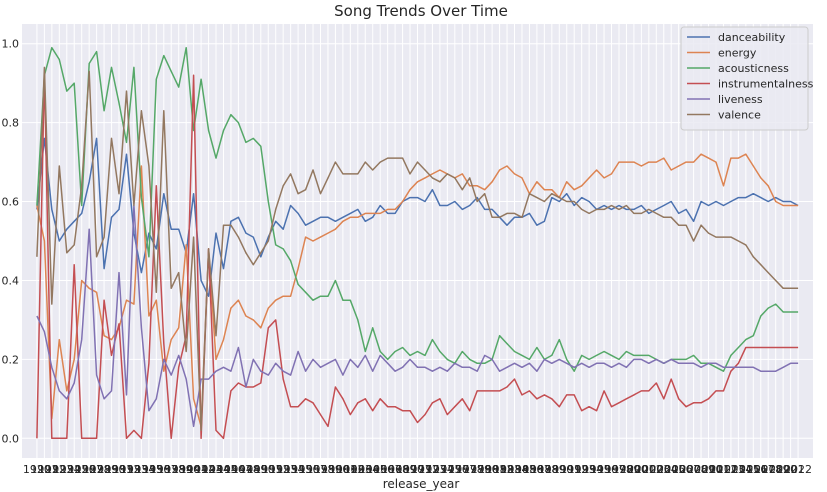  I want to click on x-tick-label: 1985, so click(522, 469).